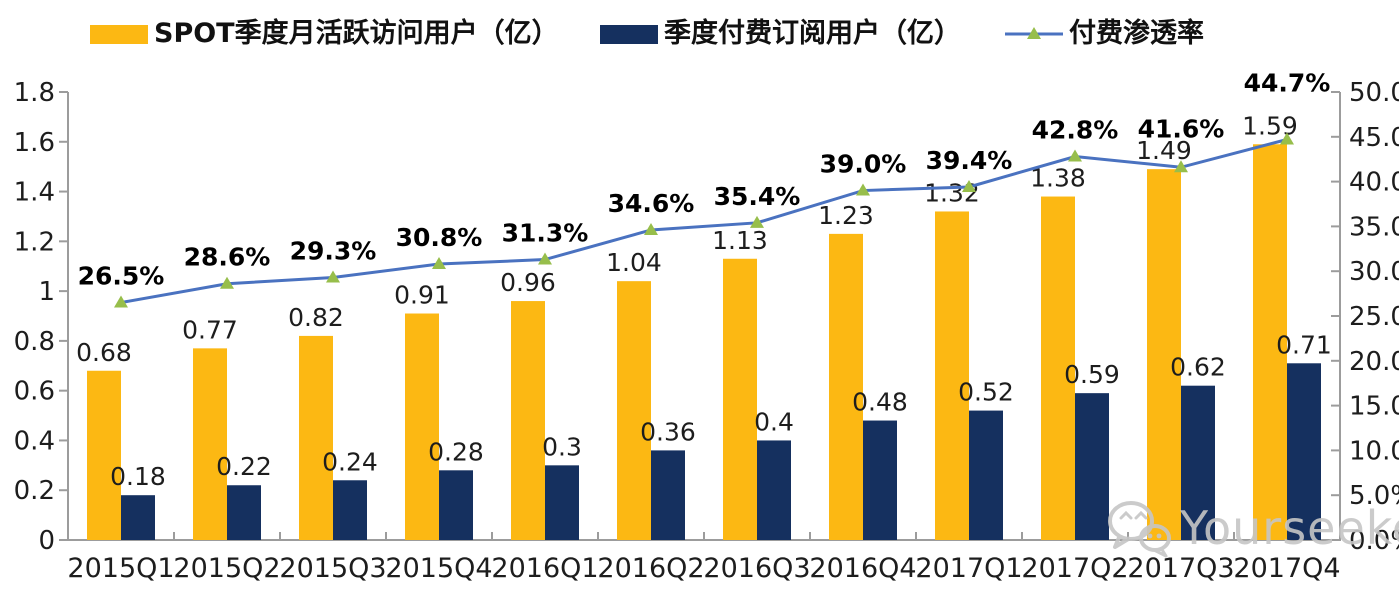 The height and width of the screenshot is (596, 1399). What do you see at coordinates (1058, 368) in the screenshot?
I see `bar-mau-2017Q2` at bounding box center [1058, 368].